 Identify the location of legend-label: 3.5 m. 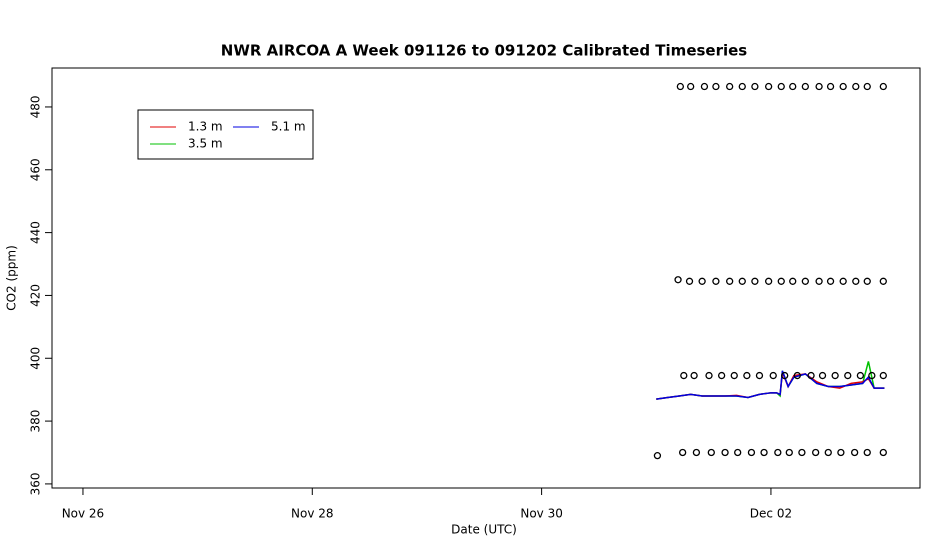
(205, 144).